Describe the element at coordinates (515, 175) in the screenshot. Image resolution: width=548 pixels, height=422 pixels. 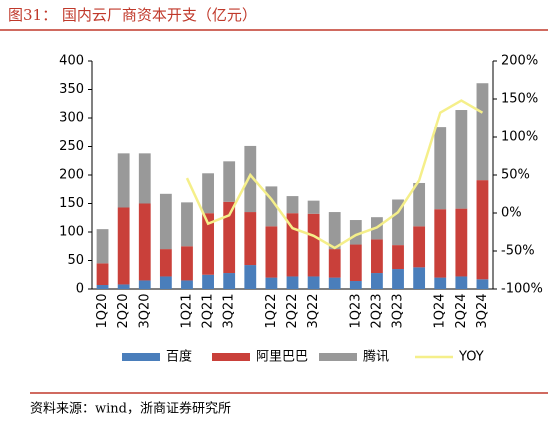
I see `y2-tick-label: 50%` at that location.